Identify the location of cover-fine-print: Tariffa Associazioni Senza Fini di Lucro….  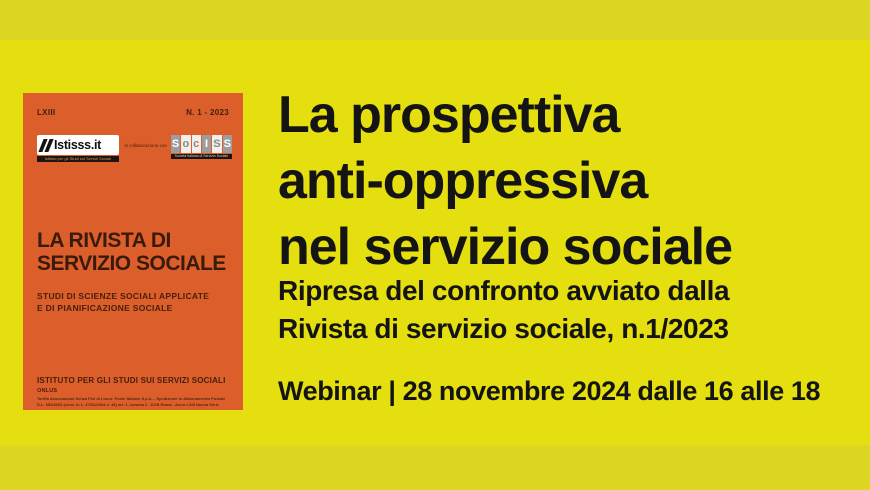
(136, 401).